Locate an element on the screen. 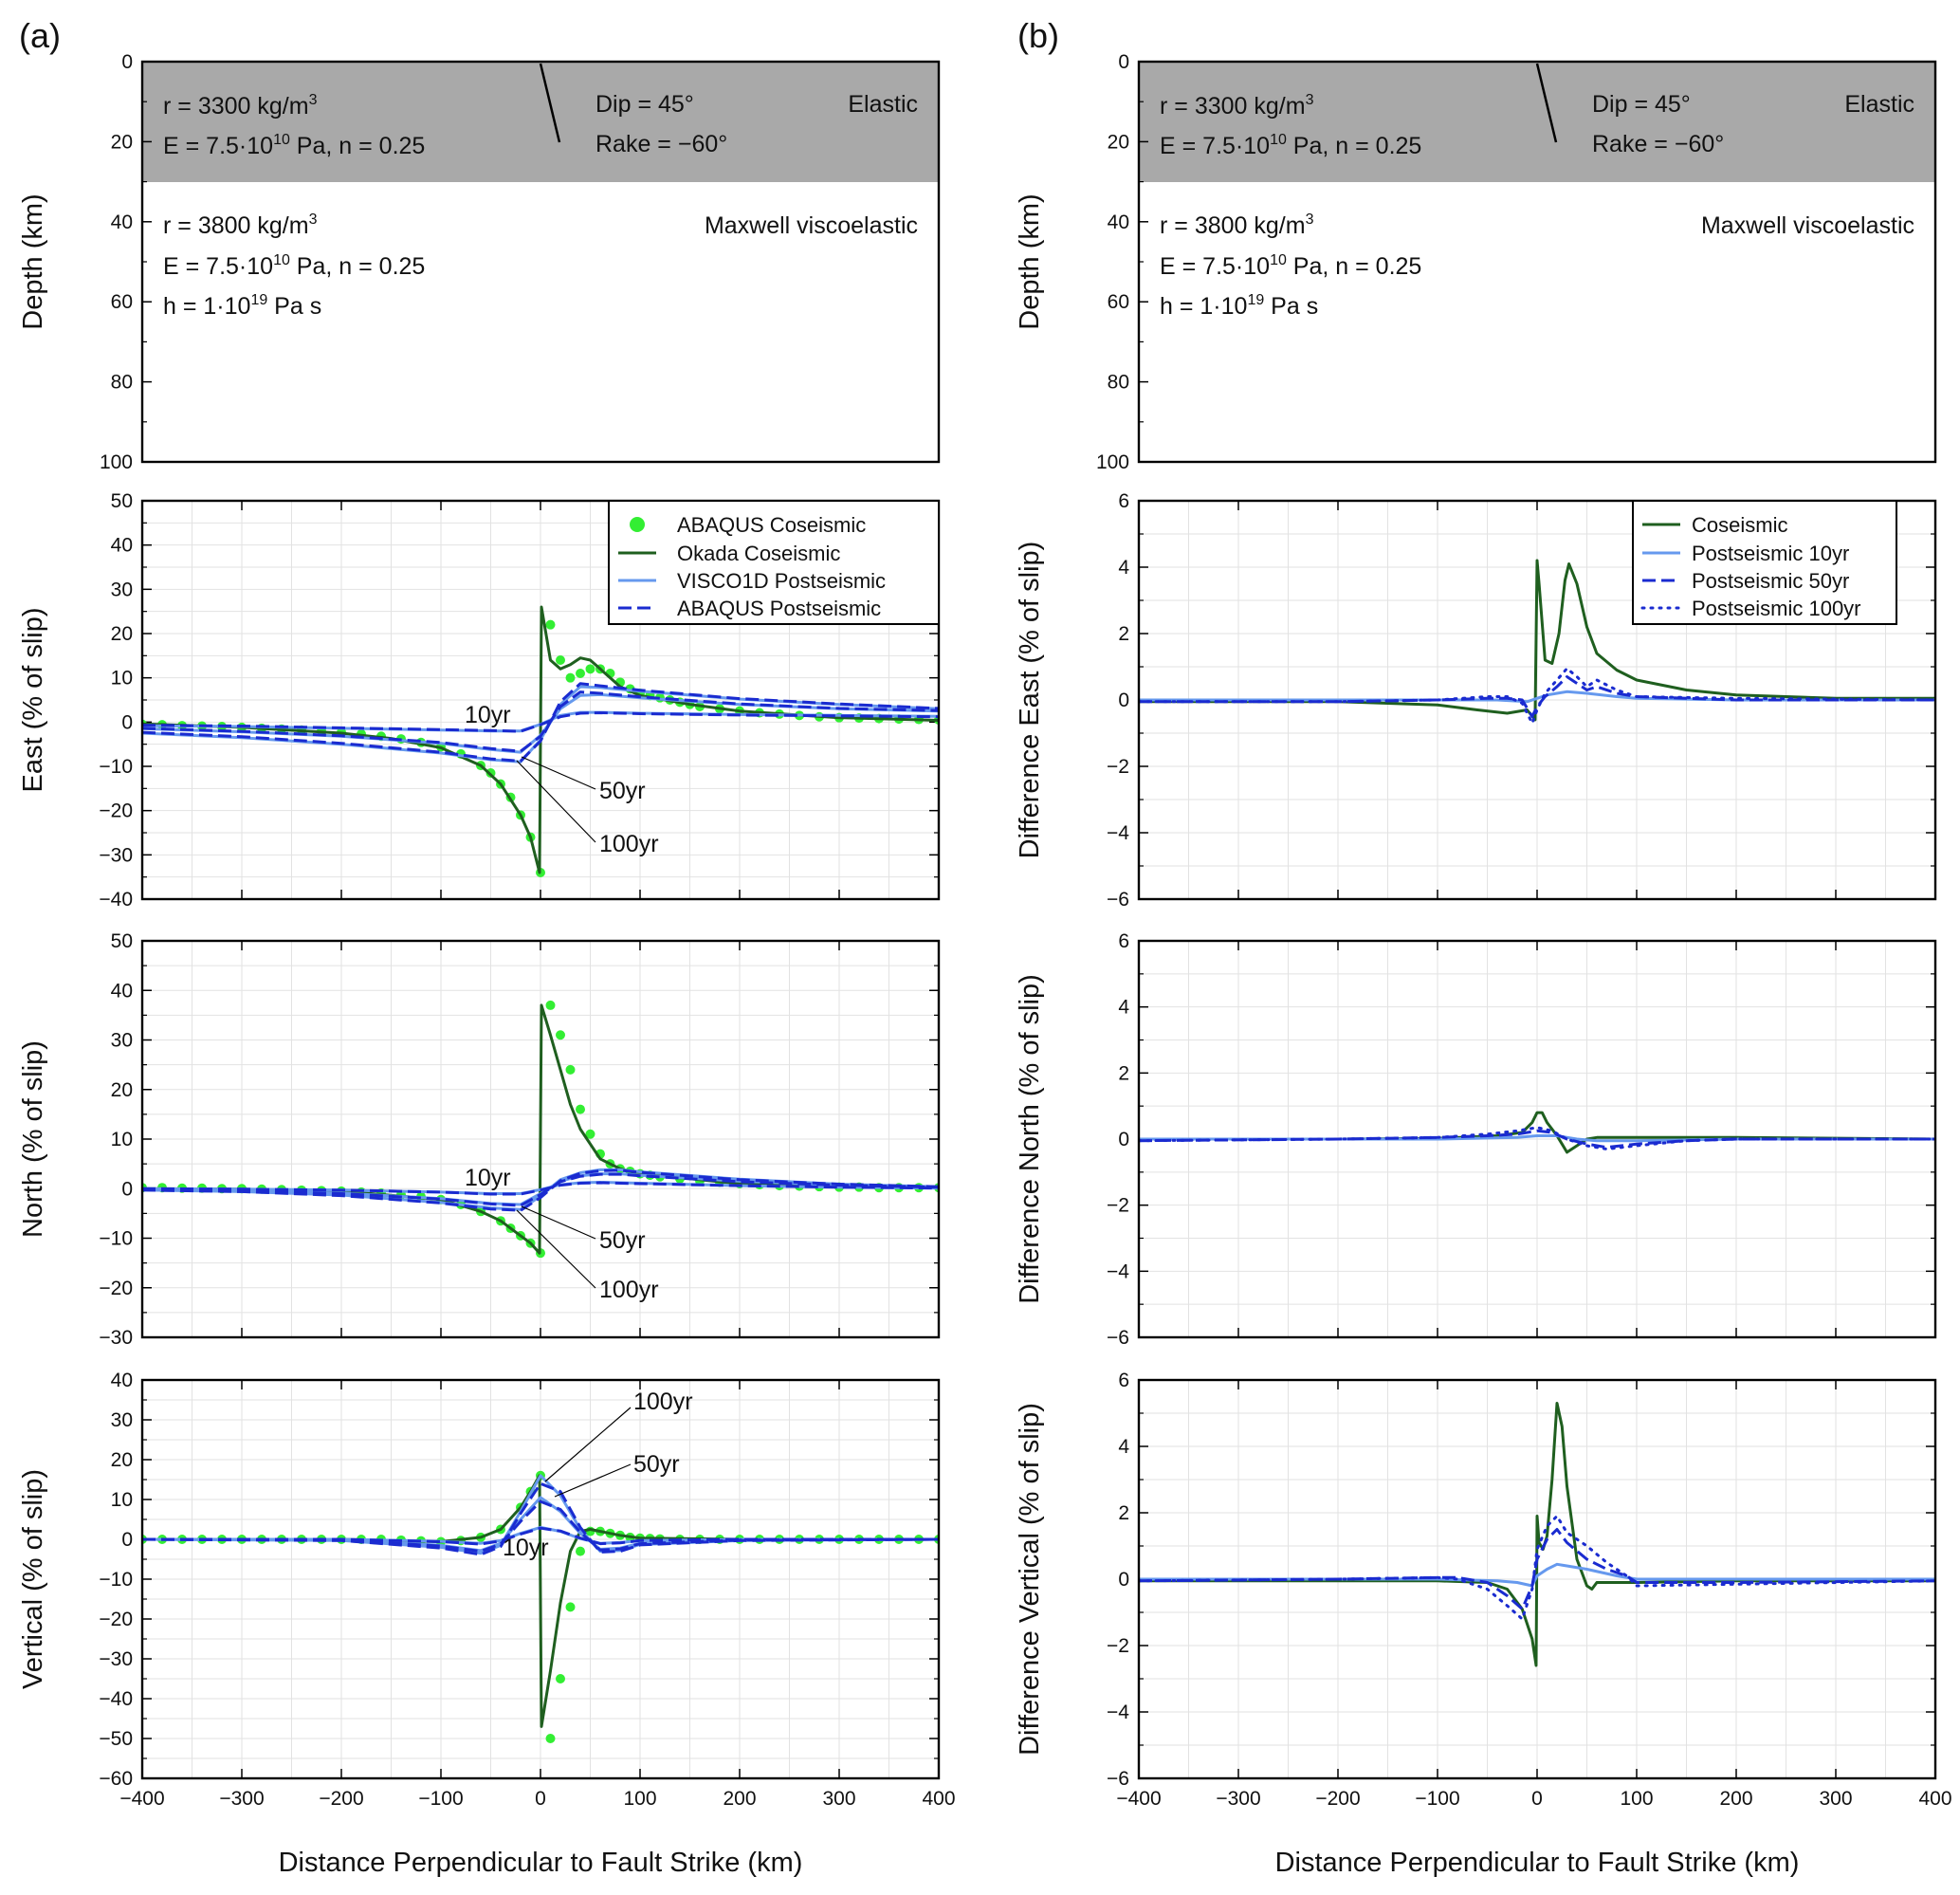 The width and height of the screenshot is (1960, 1895). annotations-vertical: 100yr 50yr 10yr is located at coordinates (598, 1475).